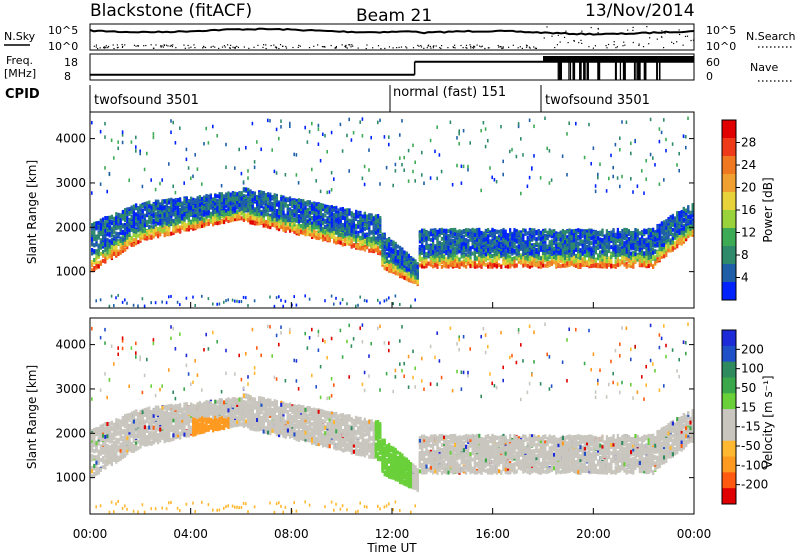 This screenshot has height=558, width=800. What do you see at coordinates (709, 76) in the screenshot?
I see `nave-tick-bottom: 0` at bounding box center [709, 76].